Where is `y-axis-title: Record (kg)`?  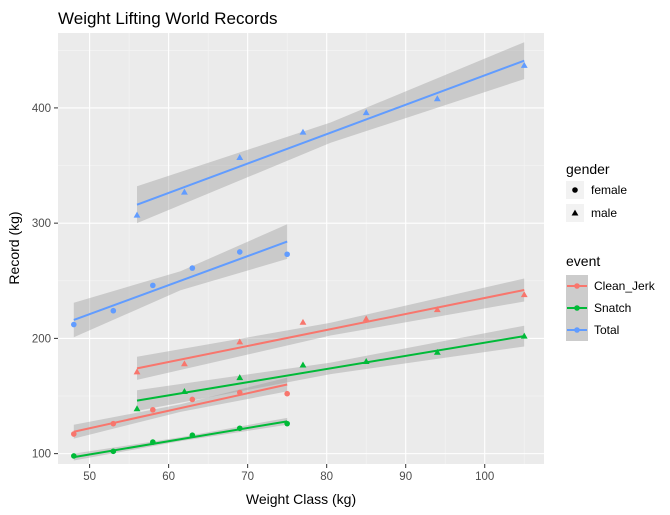 y-axis-title: Record (kg) is located at coordinates (14, 247).